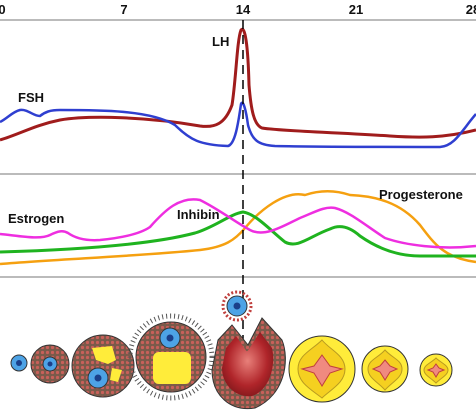  Describe the element at coordinates (385, 369) in the screenshot. I see `corpus-luteum-regressing` at that location.